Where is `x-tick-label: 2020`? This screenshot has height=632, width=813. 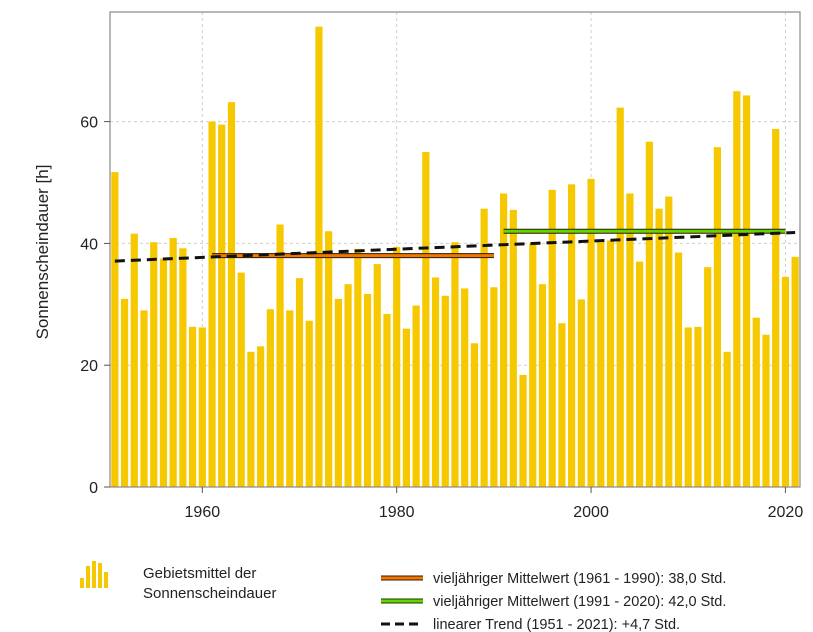
x-tick-label: 2020 is located at coordinates (786, 512).